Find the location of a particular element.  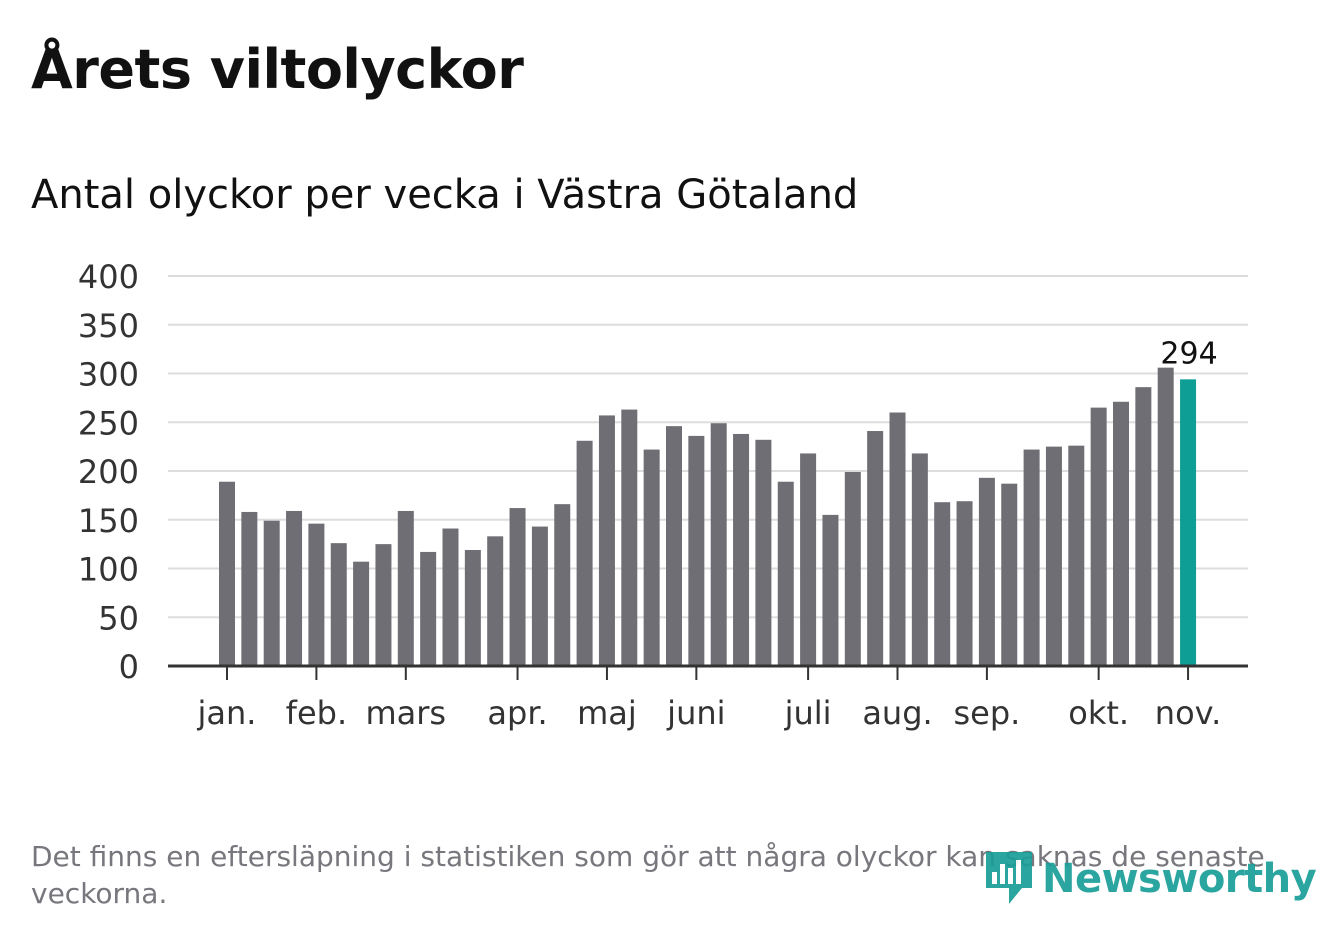

x-tick-label: sep. is located at coordinates (986, 713).